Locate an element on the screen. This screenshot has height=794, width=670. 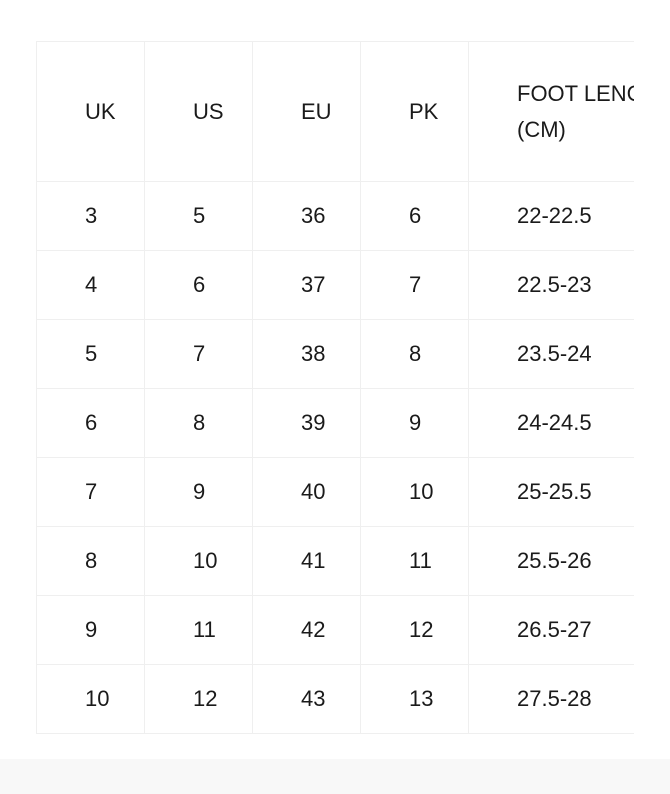
table-cell: 27.5-28 is located at coordinates (551, 699).